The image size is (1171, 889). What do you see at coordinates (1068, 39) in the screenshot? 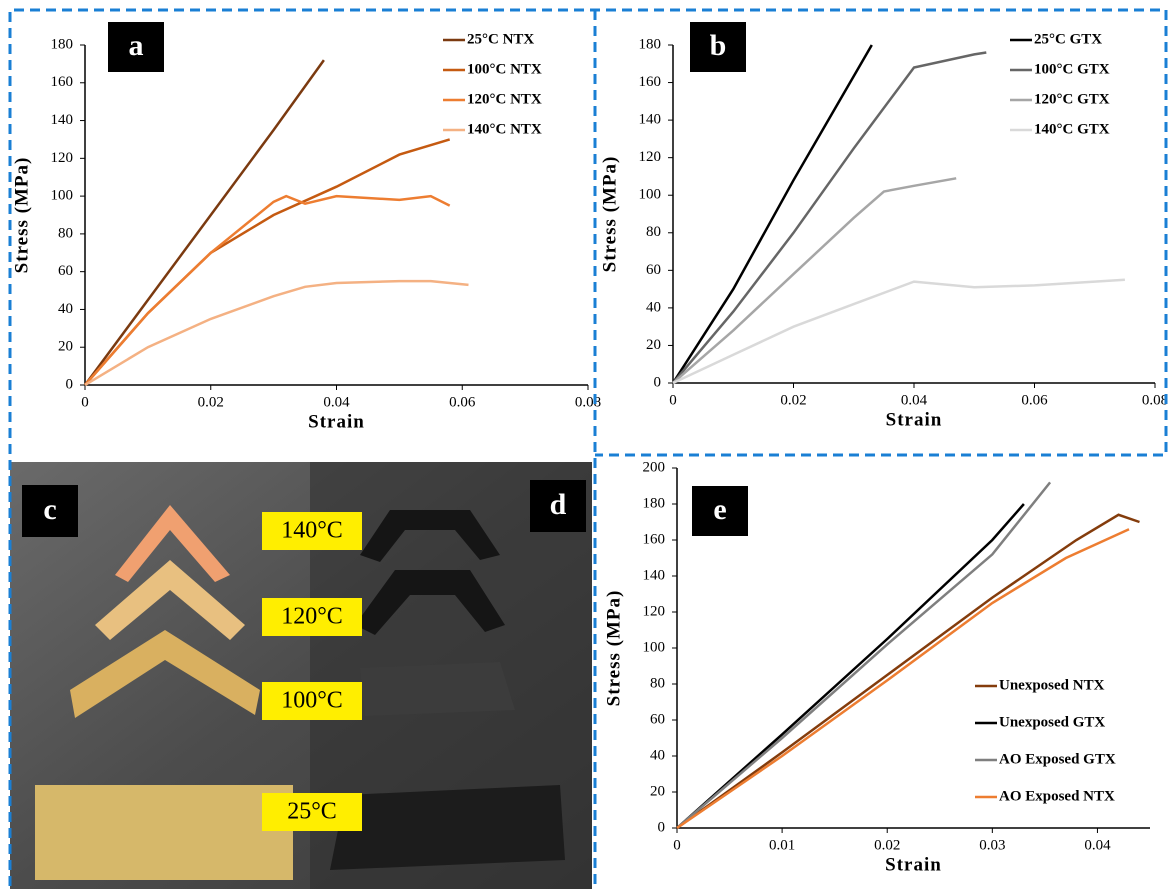
I see `legend-label: 25°C GTX` at bounding box center [1068, 39].